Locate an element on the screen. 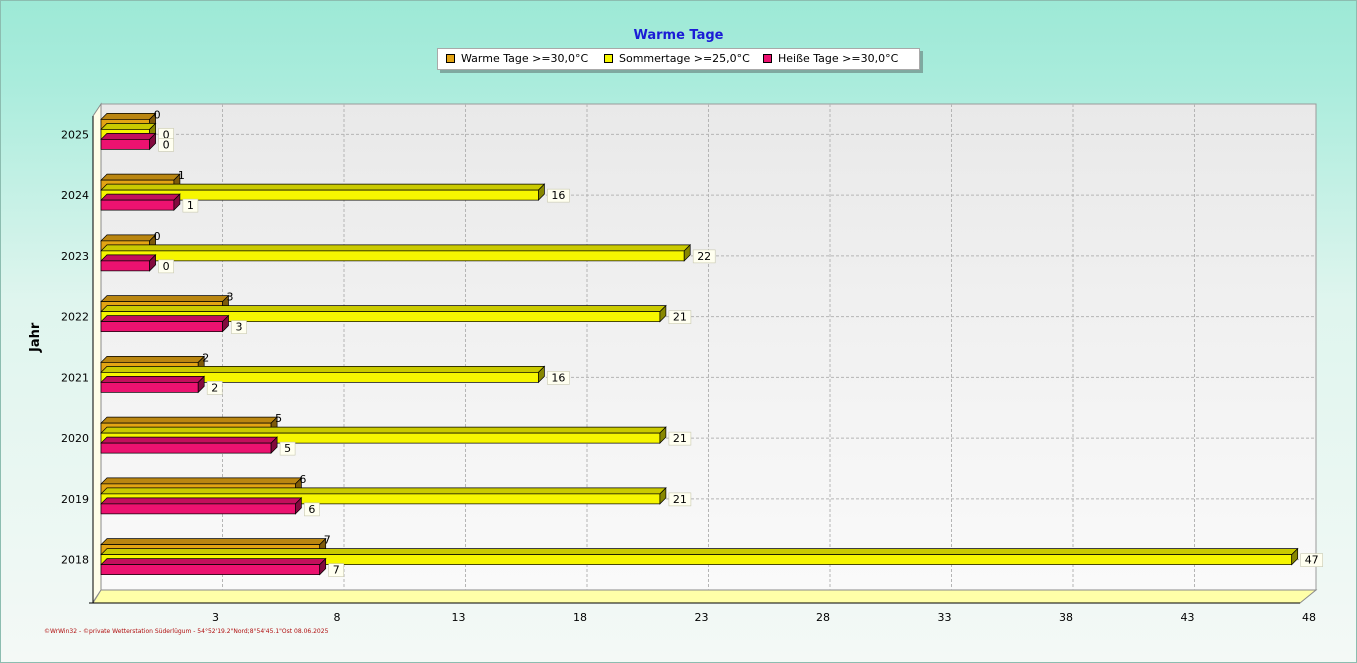 The width and height of the screenshot is (1357, 663). legend-item-warm: Warme Tage >=30,0°C is located at coordinates (517, 58).